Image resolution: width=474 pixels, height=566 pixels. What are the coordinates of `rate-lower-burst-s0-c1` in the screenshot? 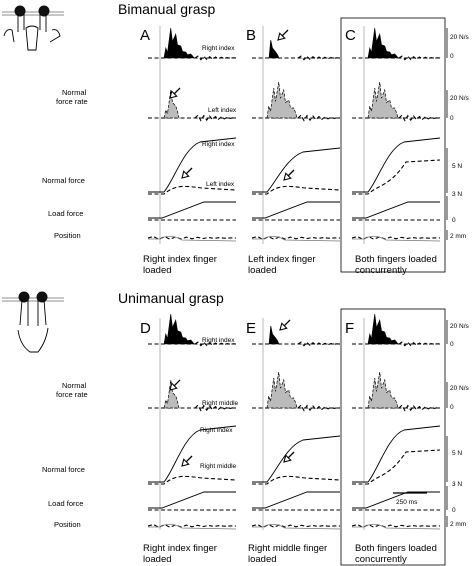 It's located at (282, 100).